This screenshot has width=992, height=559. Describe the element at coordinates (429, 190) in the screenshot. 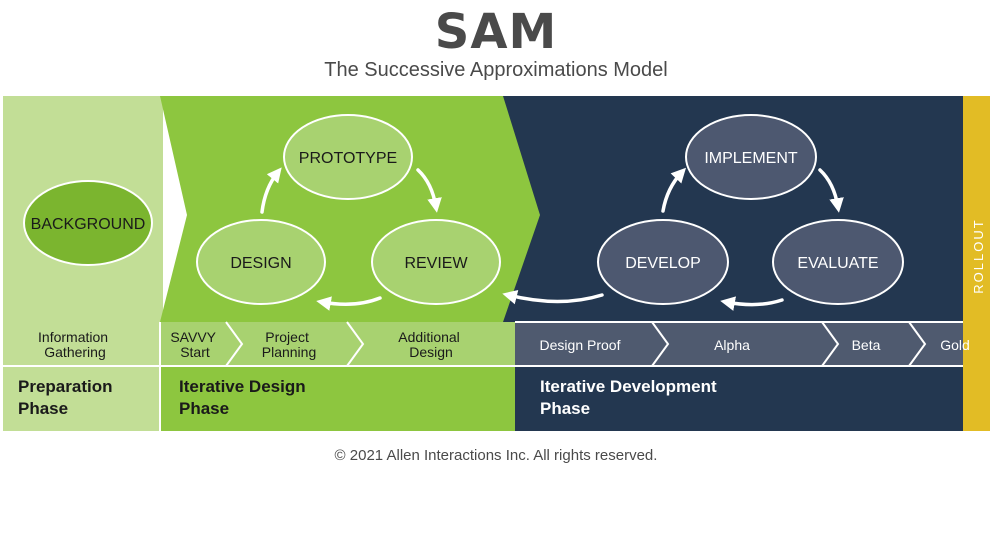

I see `arrow-prototype-to-review` at that location.